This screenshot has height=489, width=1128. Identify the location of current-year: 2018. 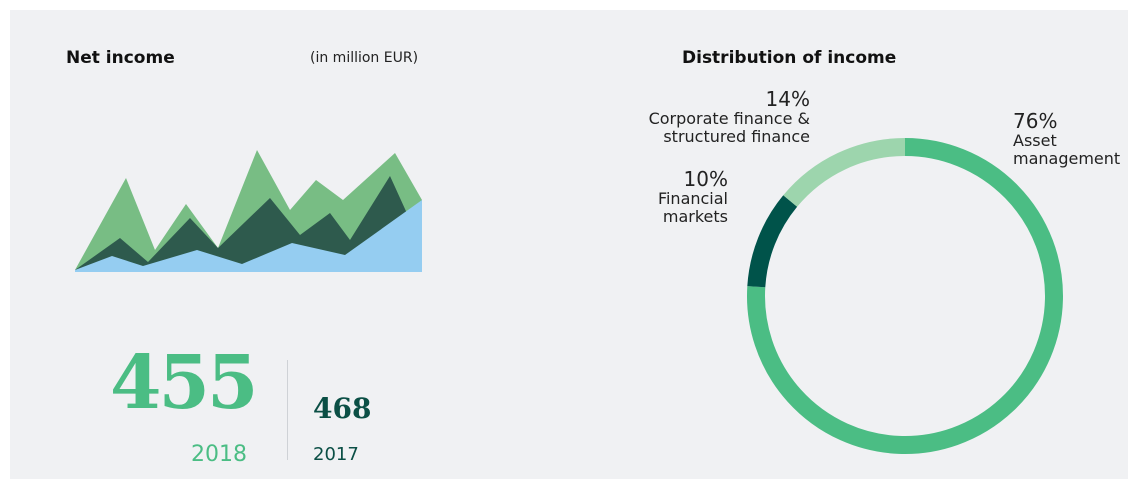
(219, 454).